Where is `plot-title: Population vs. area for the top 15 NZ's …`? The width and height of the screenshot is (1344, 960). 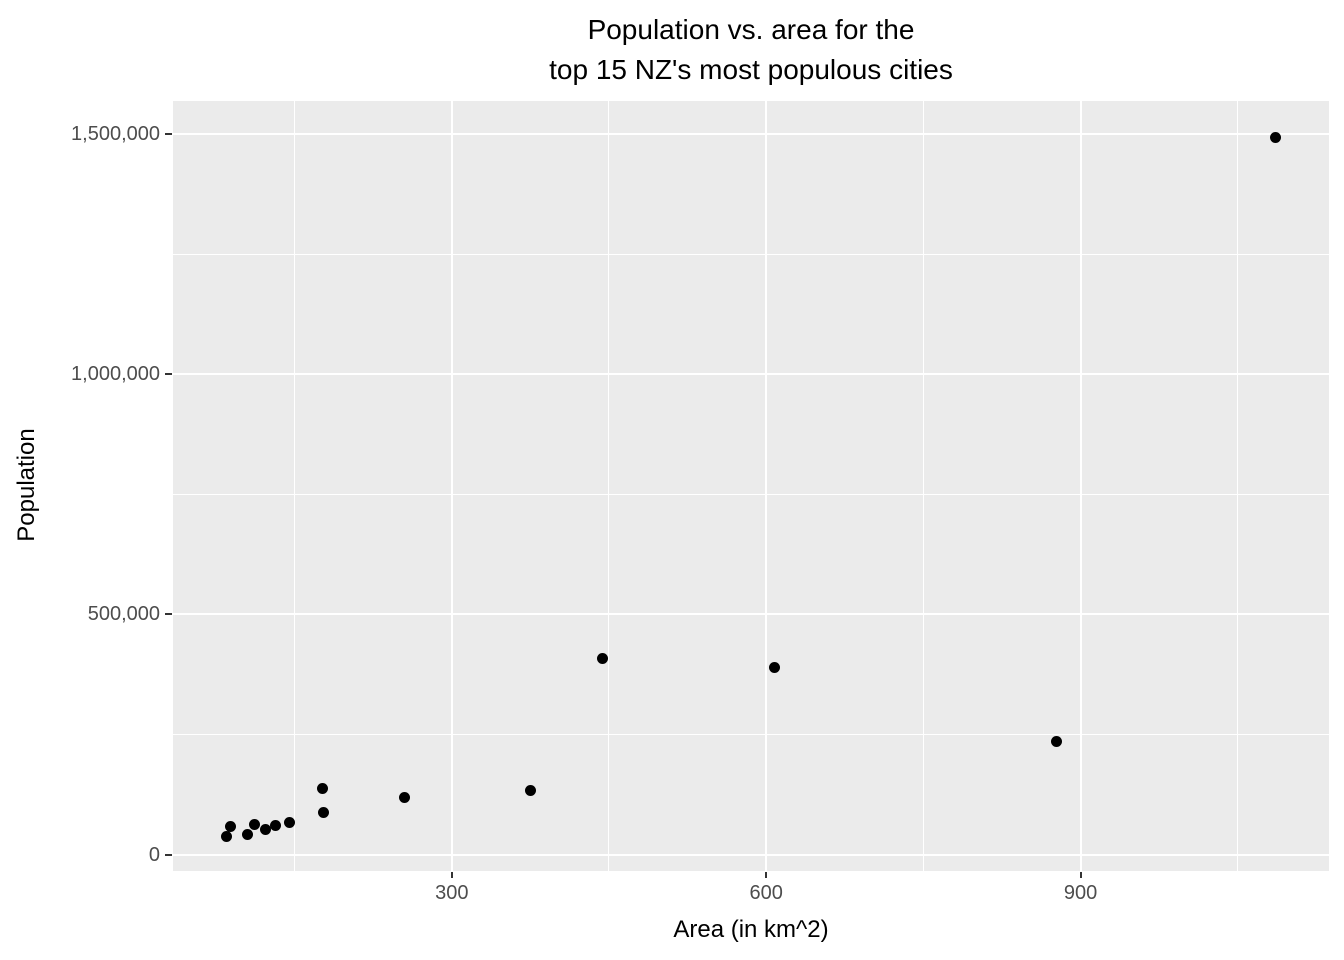 plot-title: Population vs. area for the top 15 NZ's … is located at coordinates (751, 50).